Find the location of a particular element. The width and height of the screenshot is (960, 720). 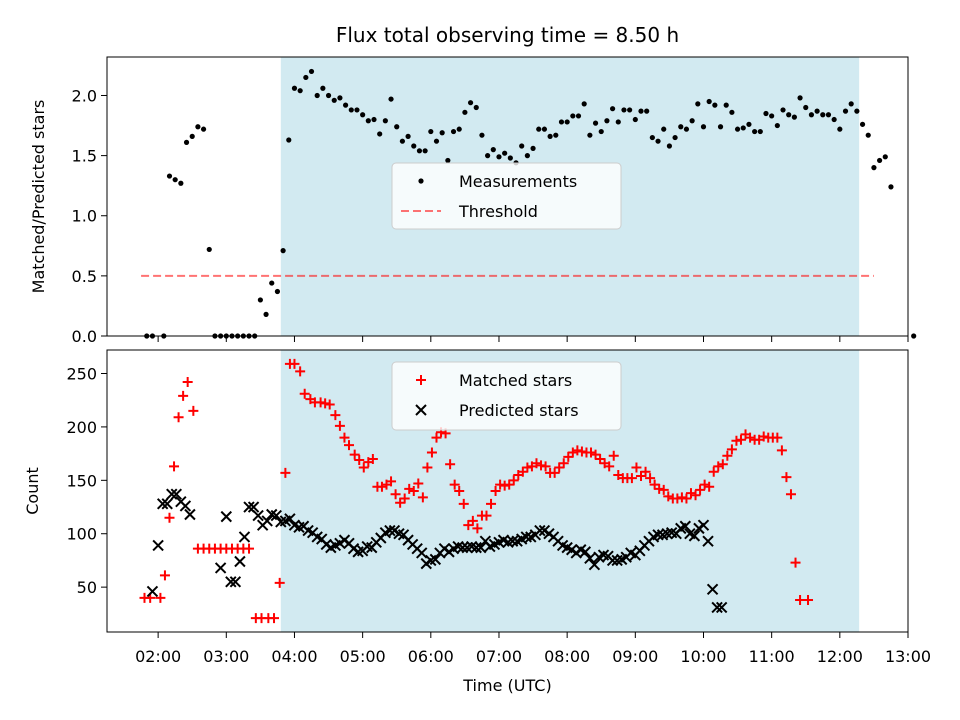

y-tick-label: 0.0 is located at coordinates (84, 336).